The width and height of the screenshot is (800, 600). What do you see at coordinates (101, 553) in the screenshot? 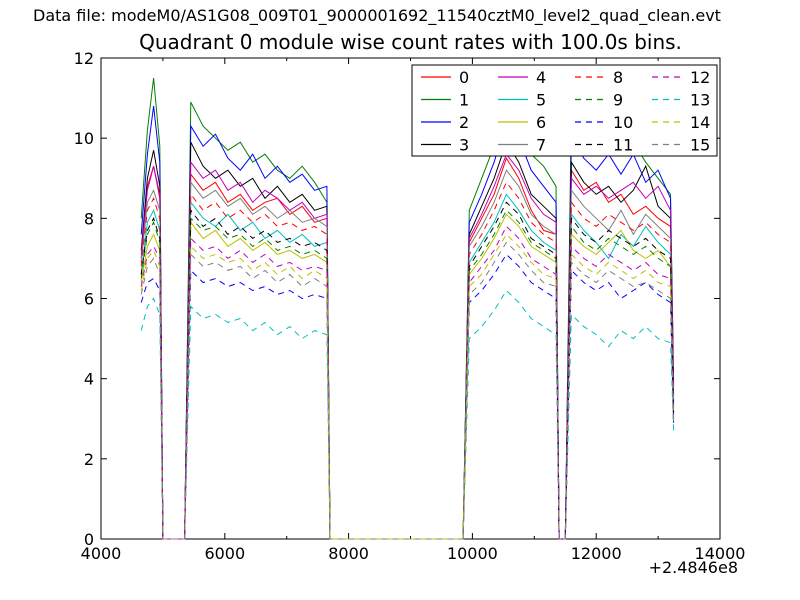
I see `x-tick-label: 4000` at bounding box center [101, 553].